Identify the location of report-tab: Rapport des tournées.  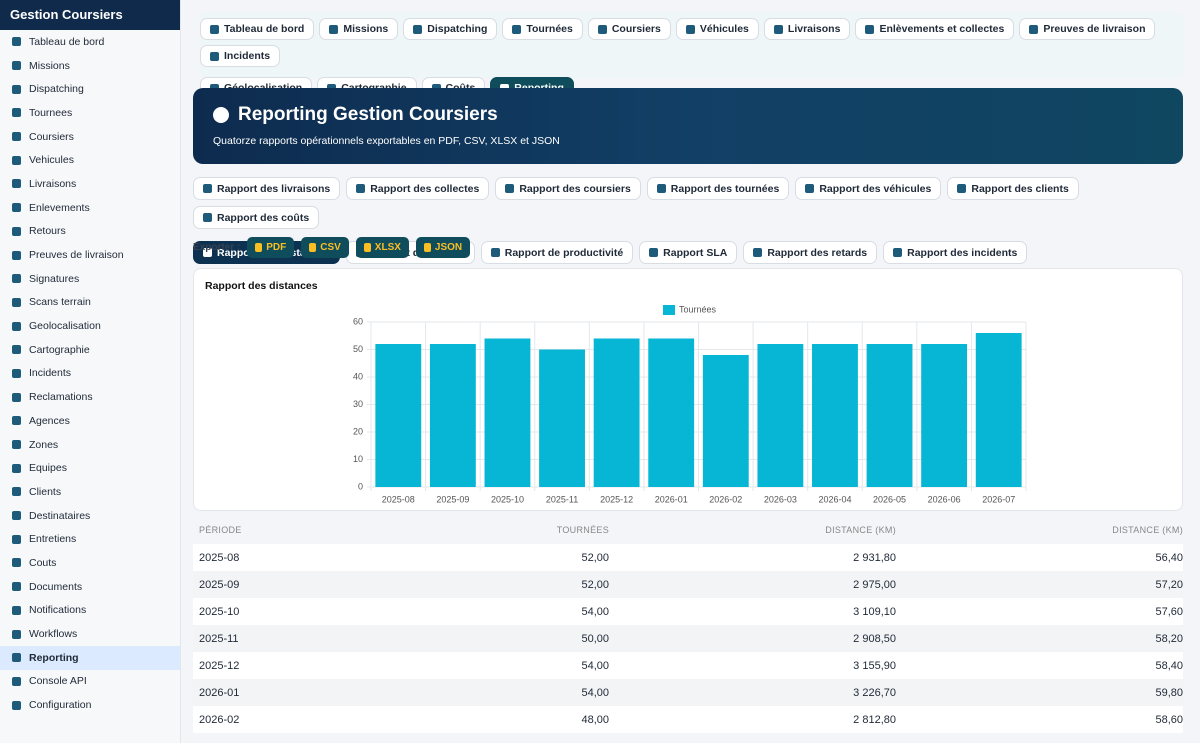
(718, 188).